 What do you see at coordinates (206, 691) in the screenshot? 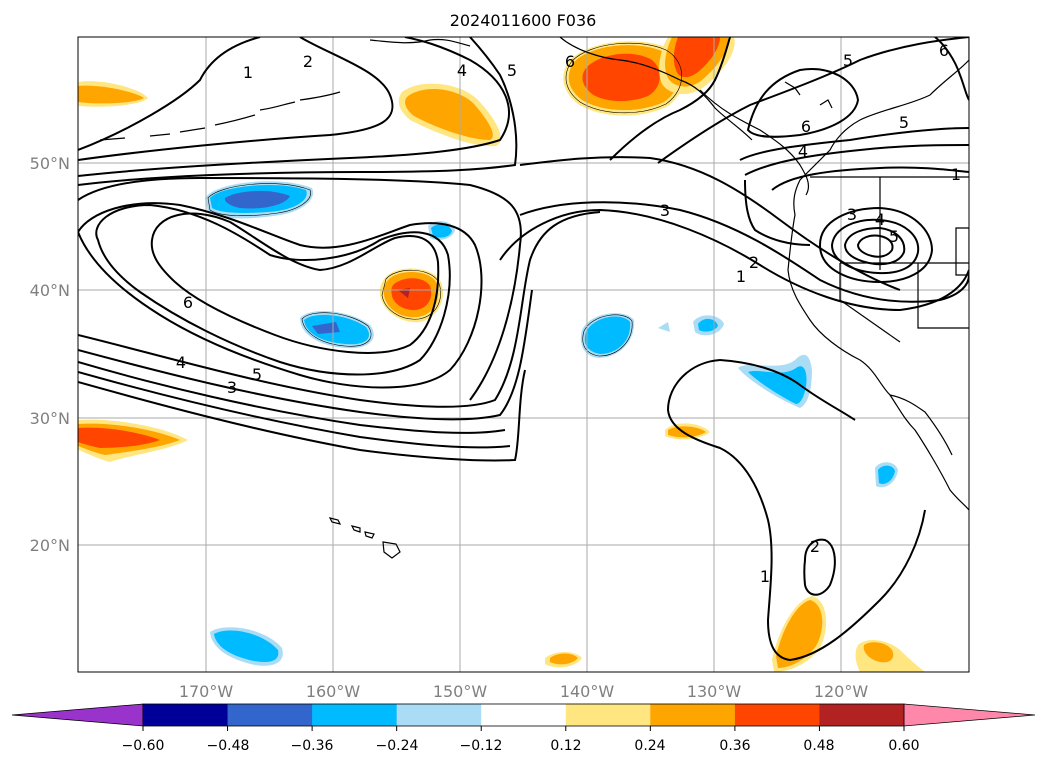
I see `lon-label: 170°W` at bounding box center [206, 691].